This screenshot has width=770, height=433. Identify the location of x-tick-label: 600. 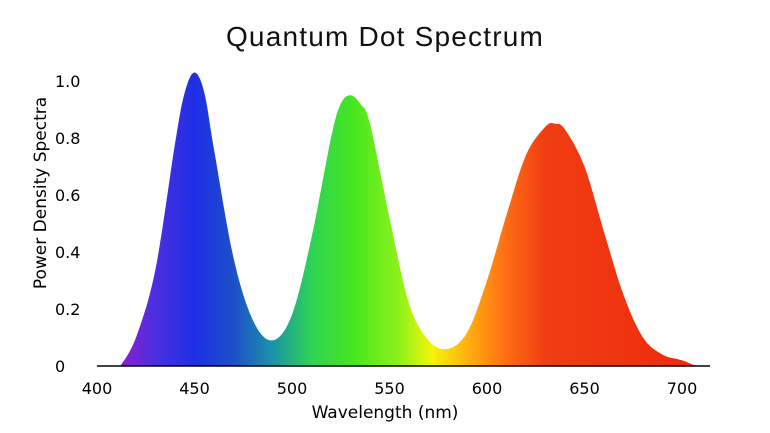
(487, 388).